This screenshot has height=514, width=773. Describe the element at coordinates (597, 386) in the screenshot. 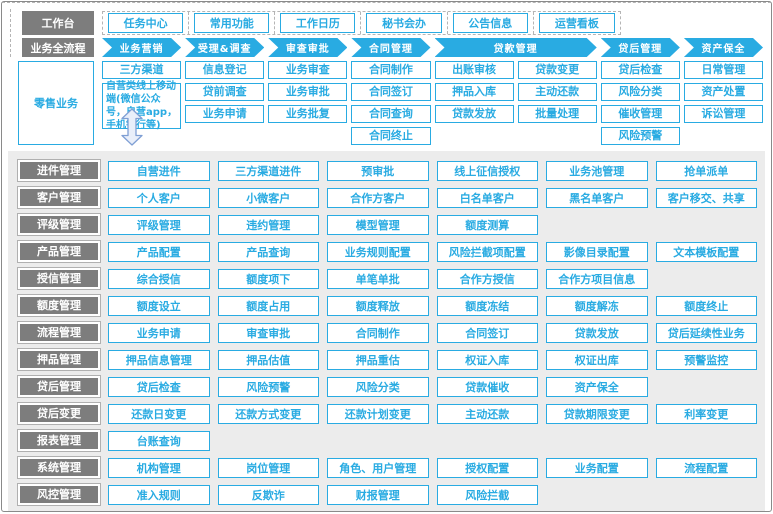

I see `module-feature: 资产保全` at that location.